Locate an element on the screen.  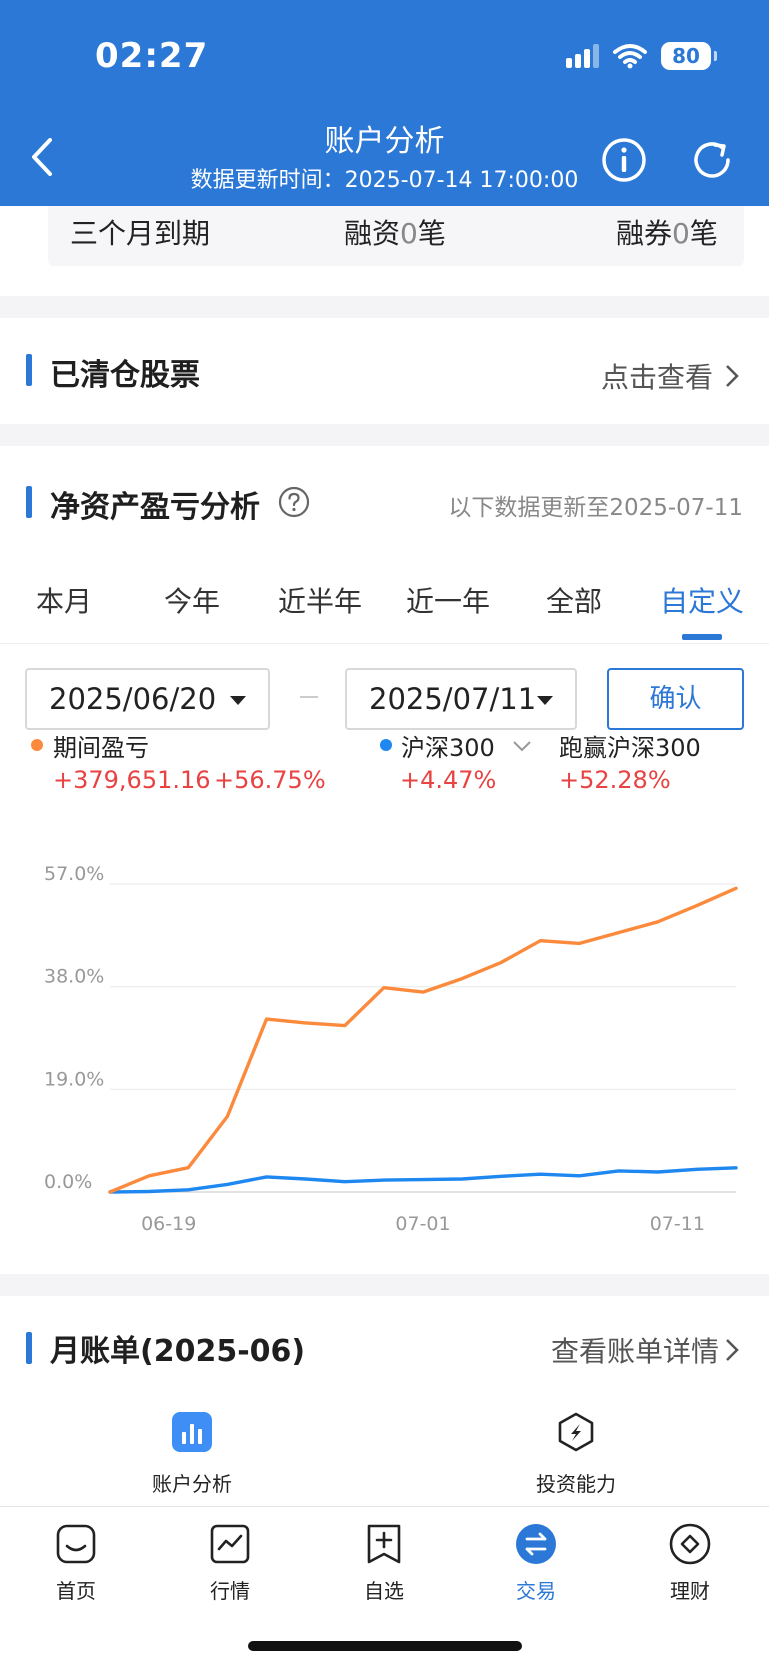
bill-detail-link: 查看账单详情 is located at coordinates (645, 1350).